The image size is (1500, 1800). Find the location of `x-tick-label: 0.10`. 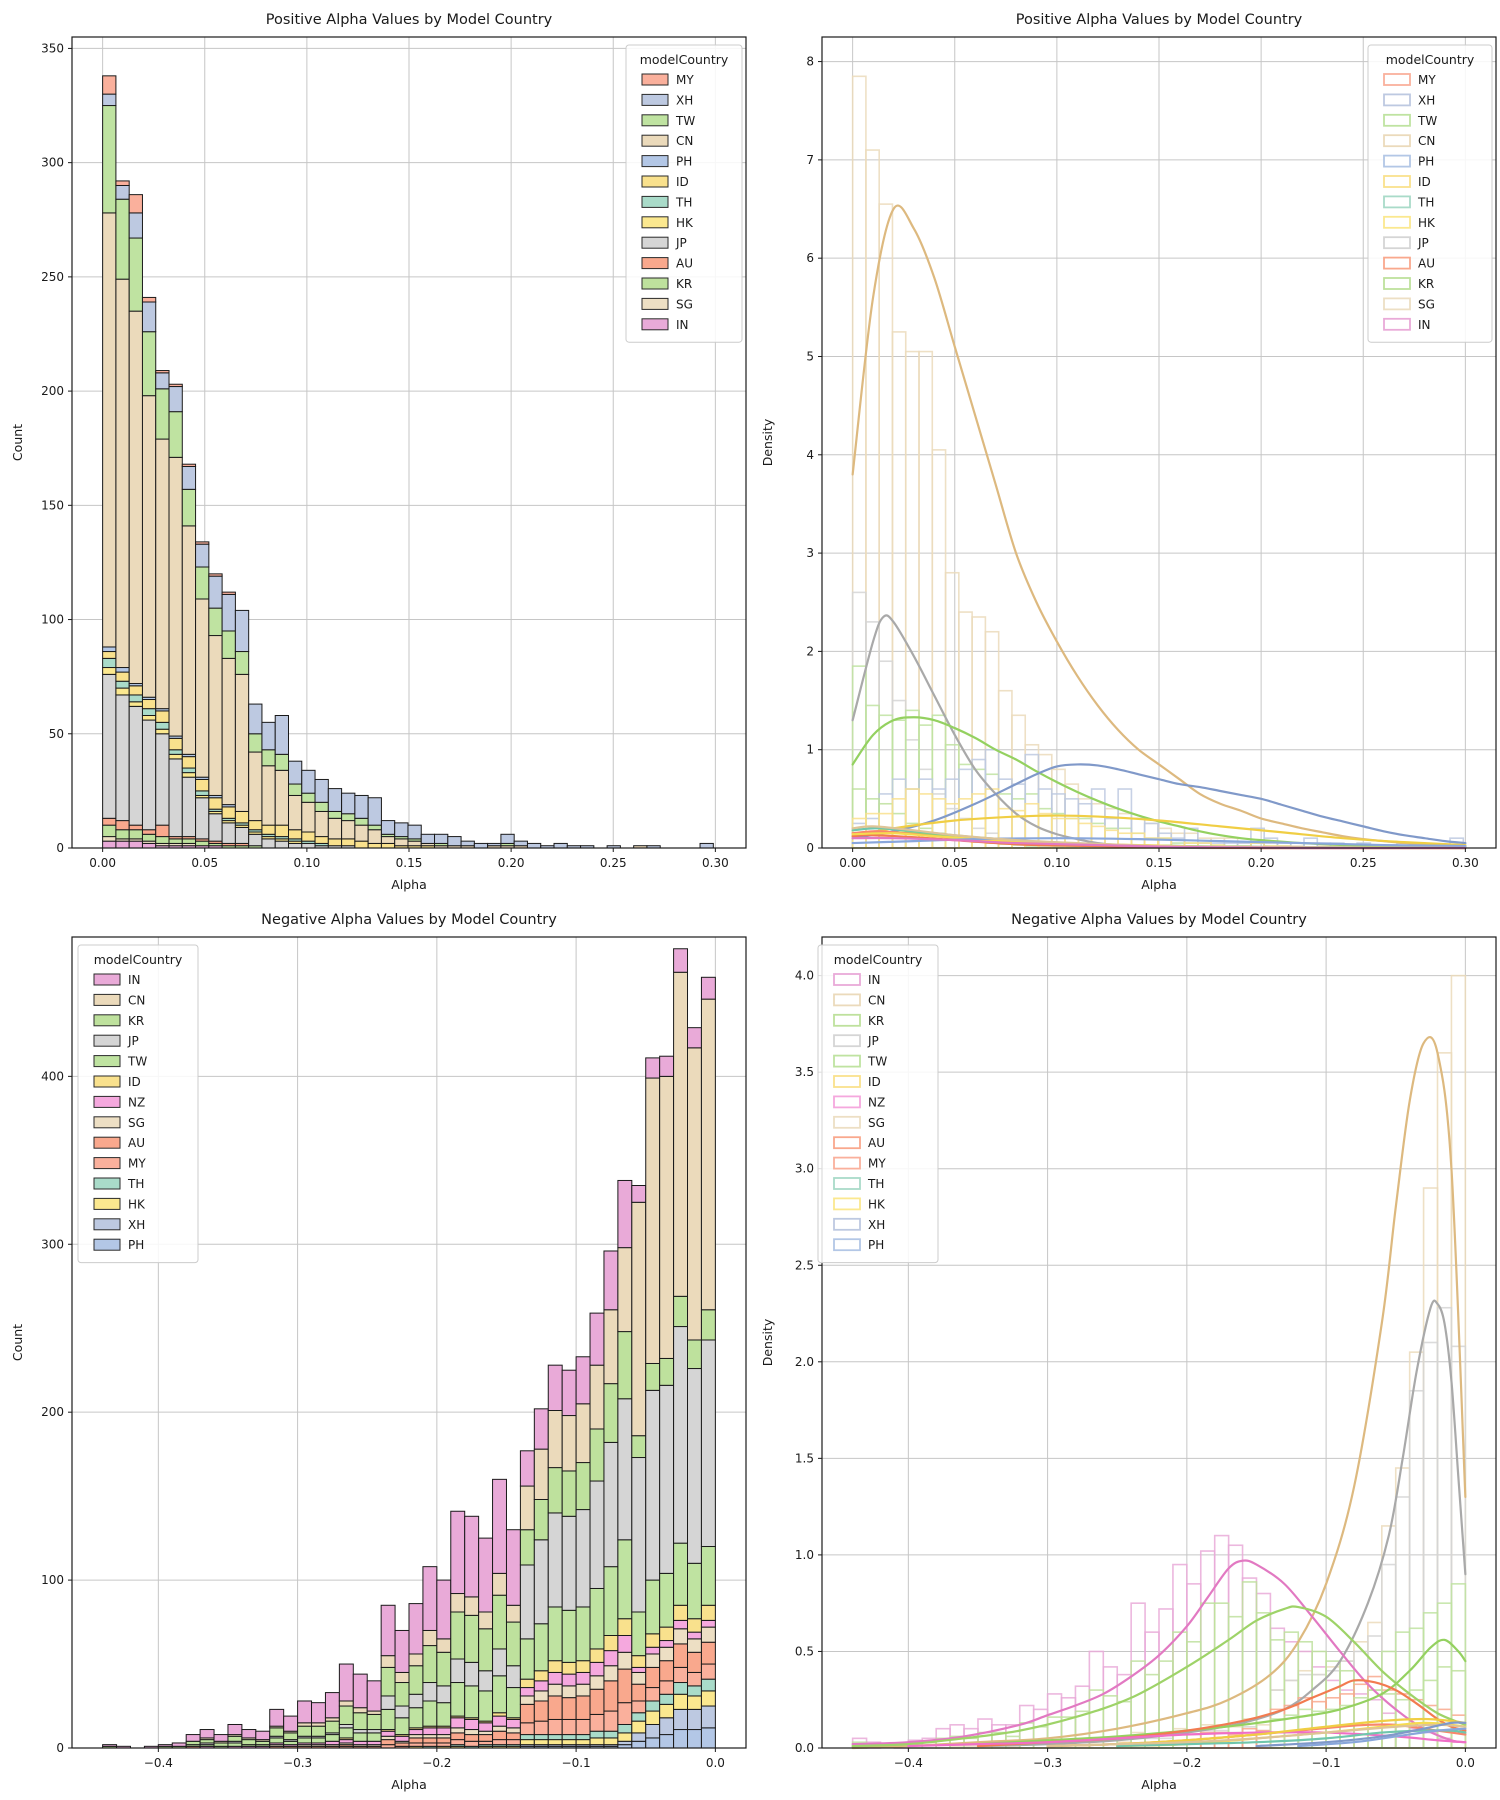

x-tick-label: 0.10 is located at coordinates (1057, 863).